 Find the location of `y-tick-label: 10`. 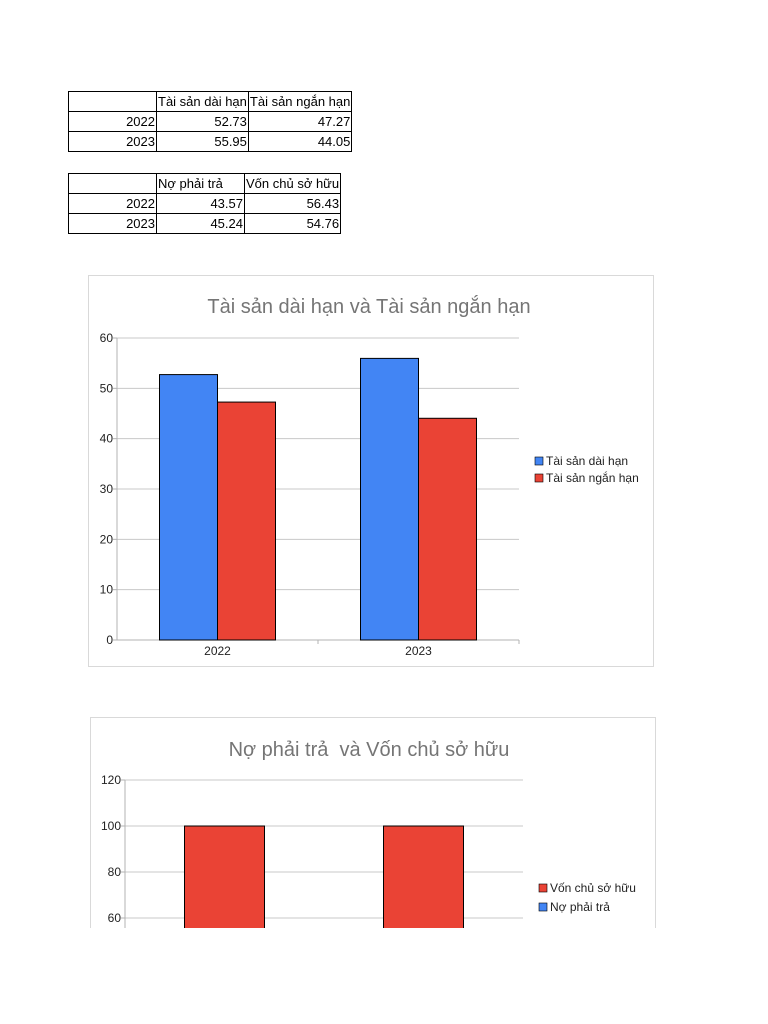

y-tick-label: 10 is located at coordinates (107, 590).